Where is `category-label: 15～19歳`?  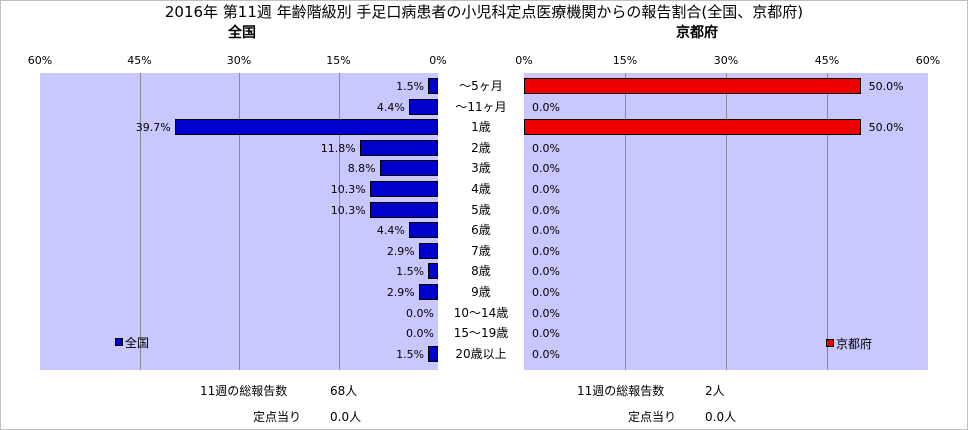
category-label: 15～19歳 is located at coordinates (481, 333).